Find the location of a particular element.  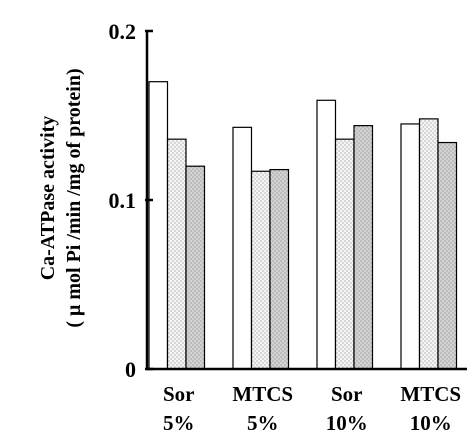

y-axis-label-line1: Ca-ATPase activity is located at coordinates (48, 198).